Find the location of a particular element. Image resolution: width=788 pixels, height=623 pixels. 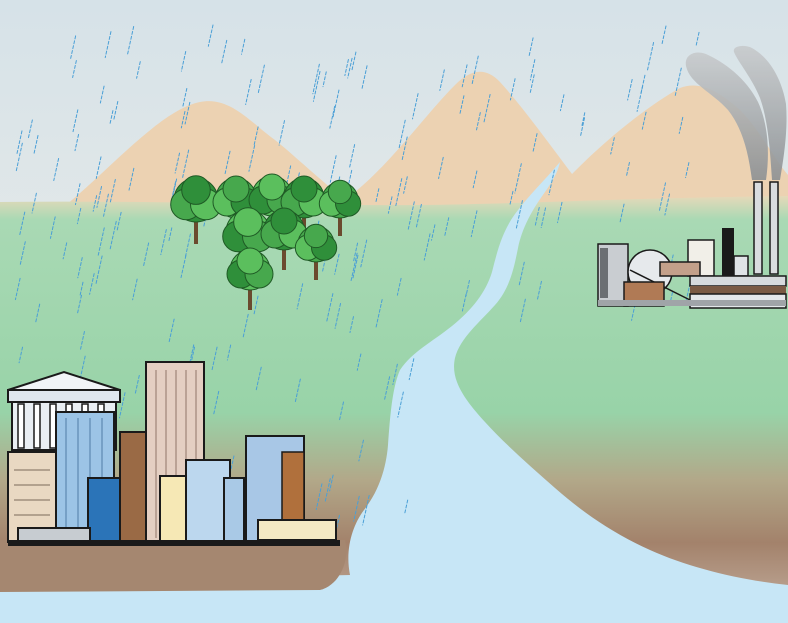

tree is located at coordinates (316, 251).